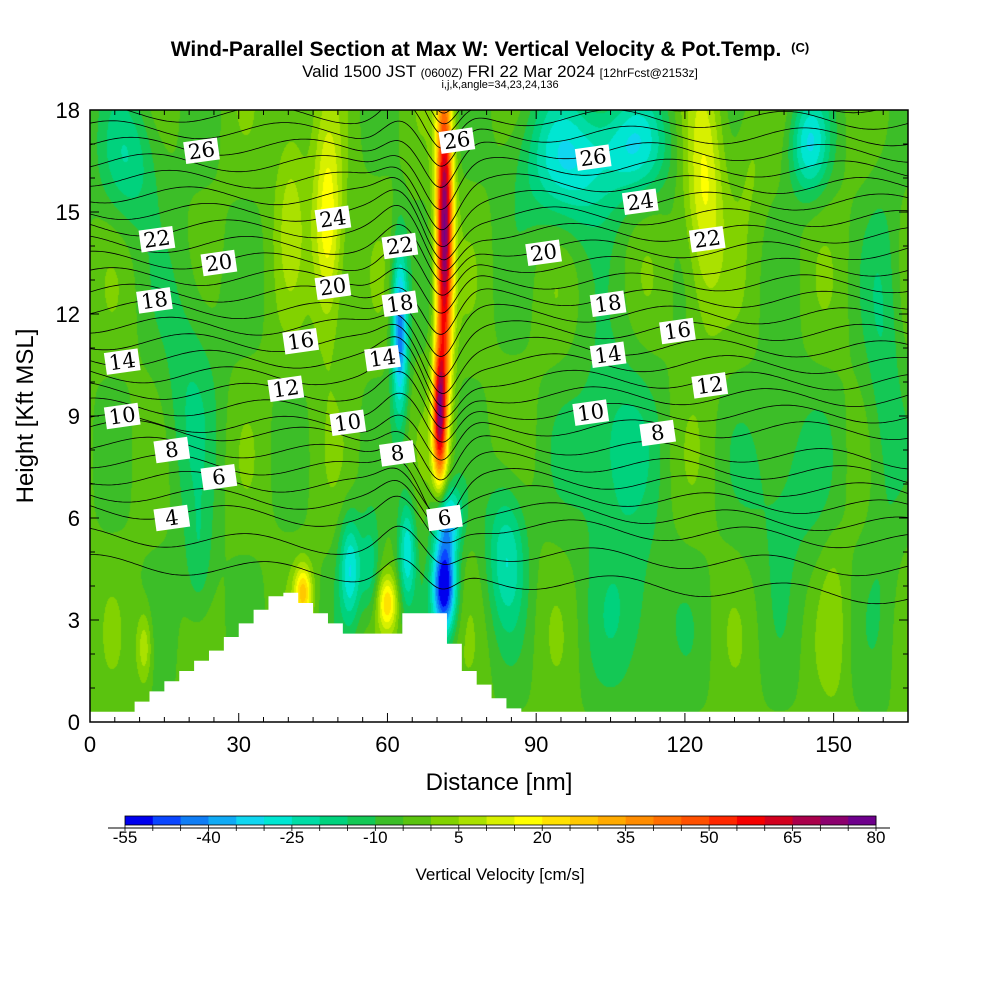  What do you see at coordinates (74, 518) in the screenshot?
I see `y-tick-label: 6` at bounding box center [74, 518].